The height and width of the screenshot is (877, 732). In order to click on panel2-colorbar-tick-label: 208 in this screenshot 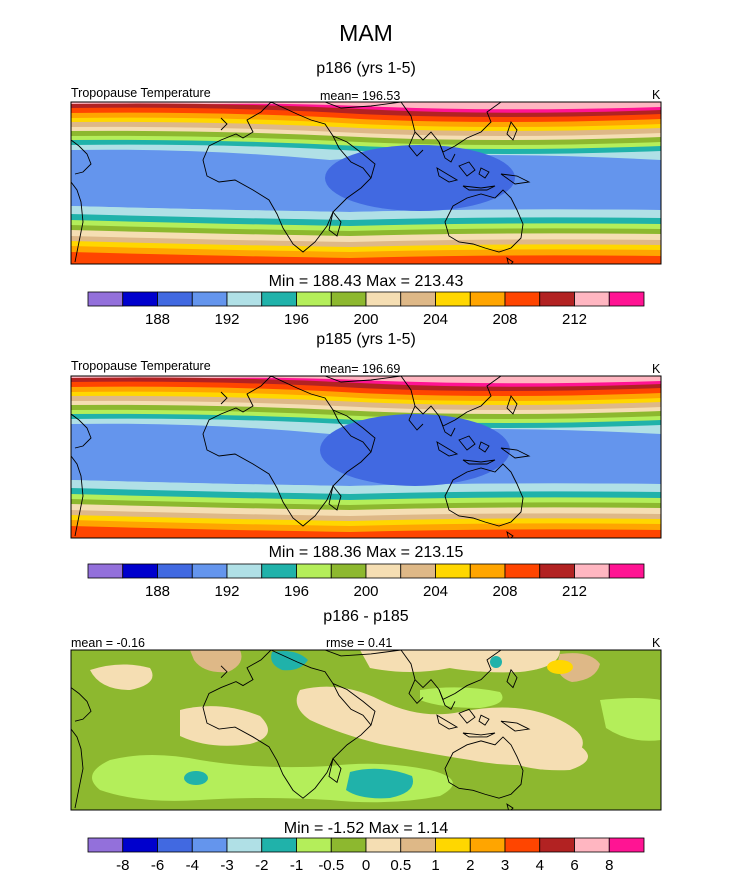, I will do `click(504, 591)`.